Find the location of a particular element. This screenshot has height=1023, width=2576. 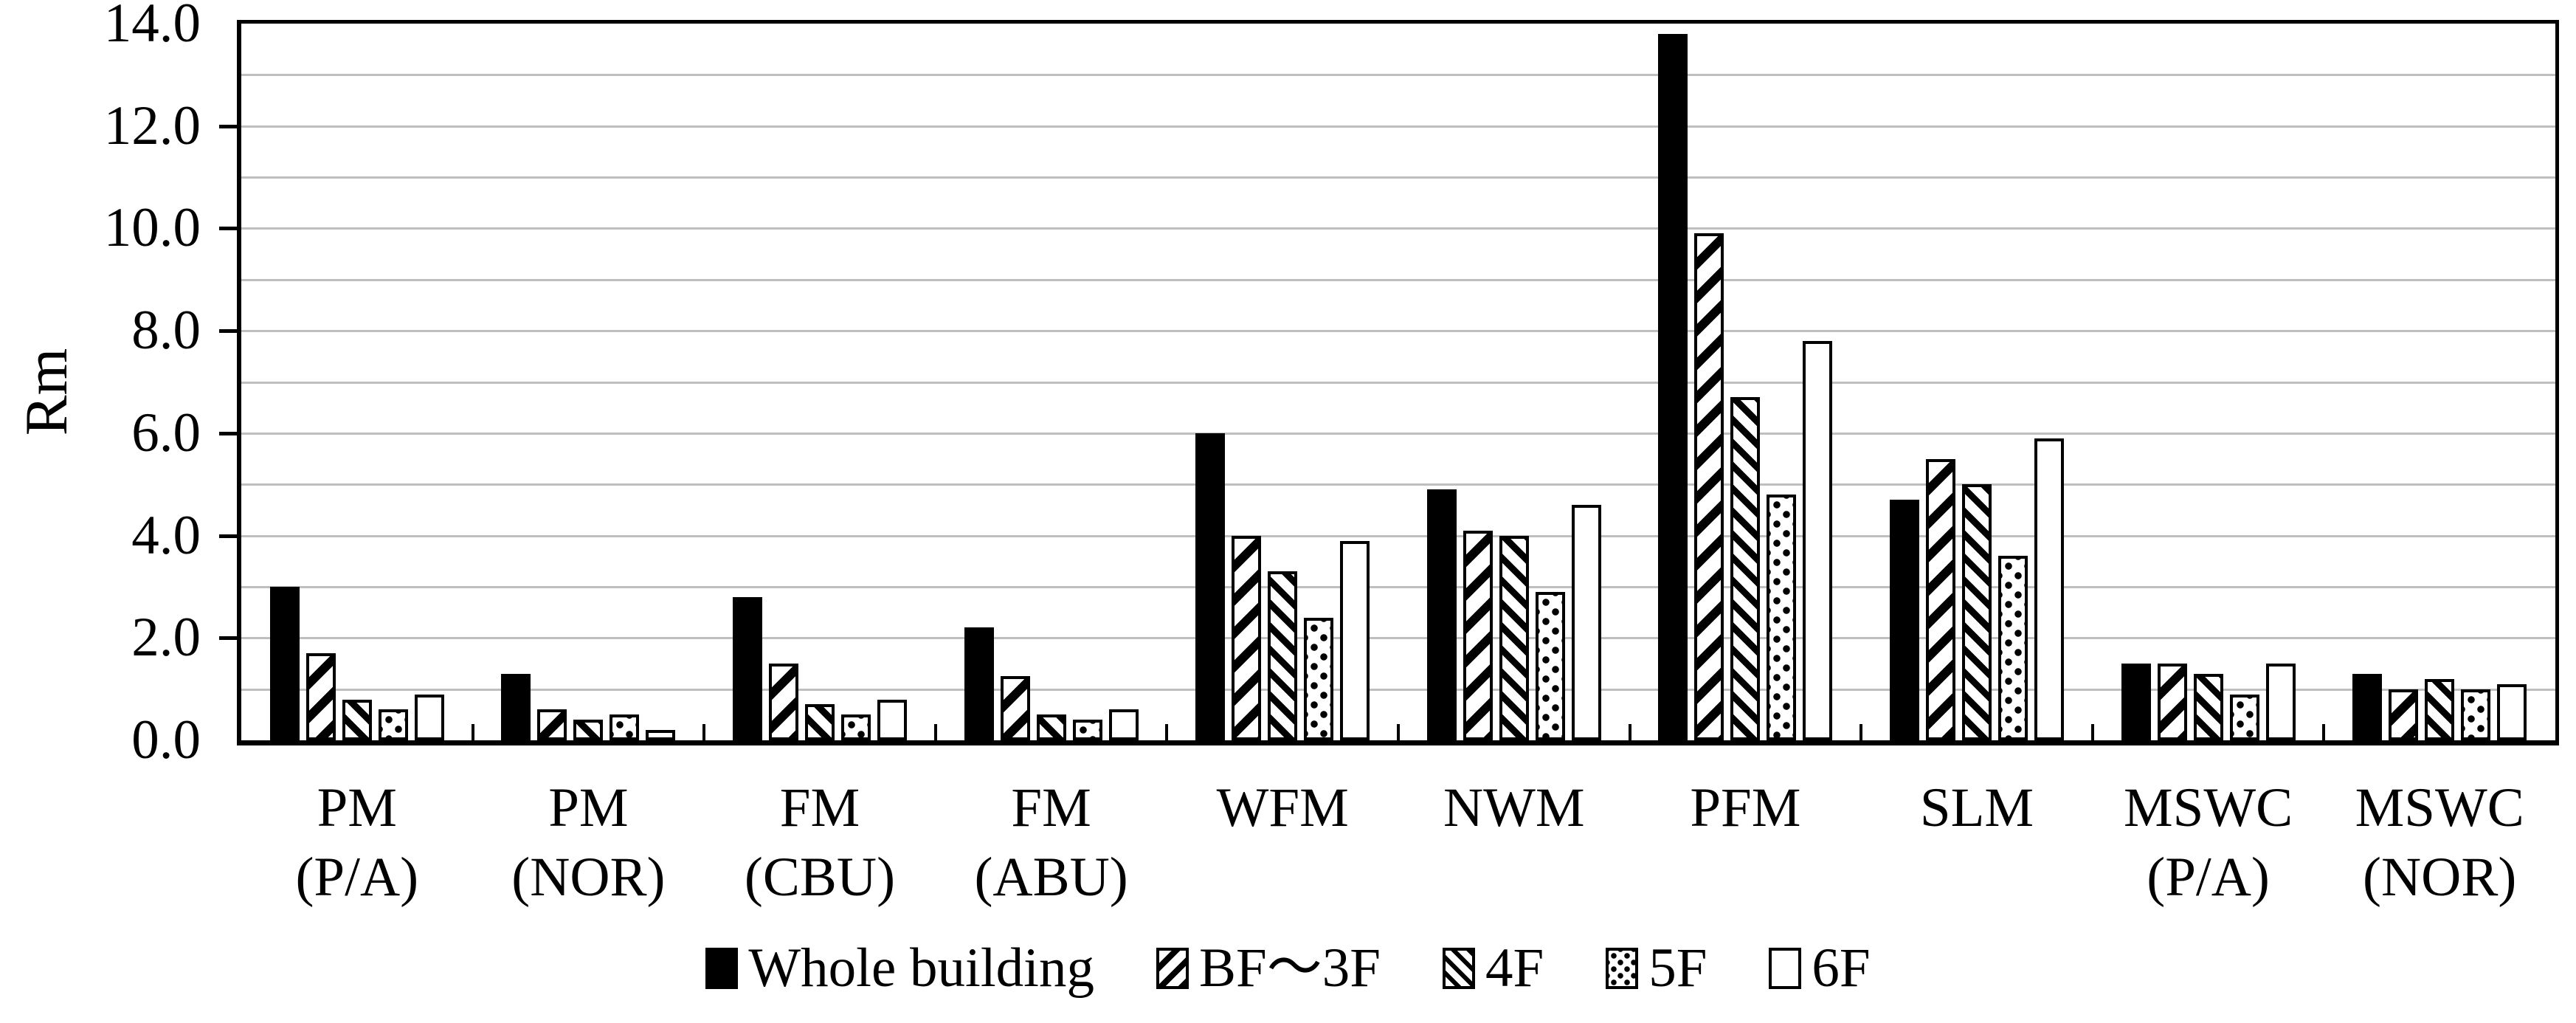

bar-Whole building-SLM is located at coordinates (1904, 620).